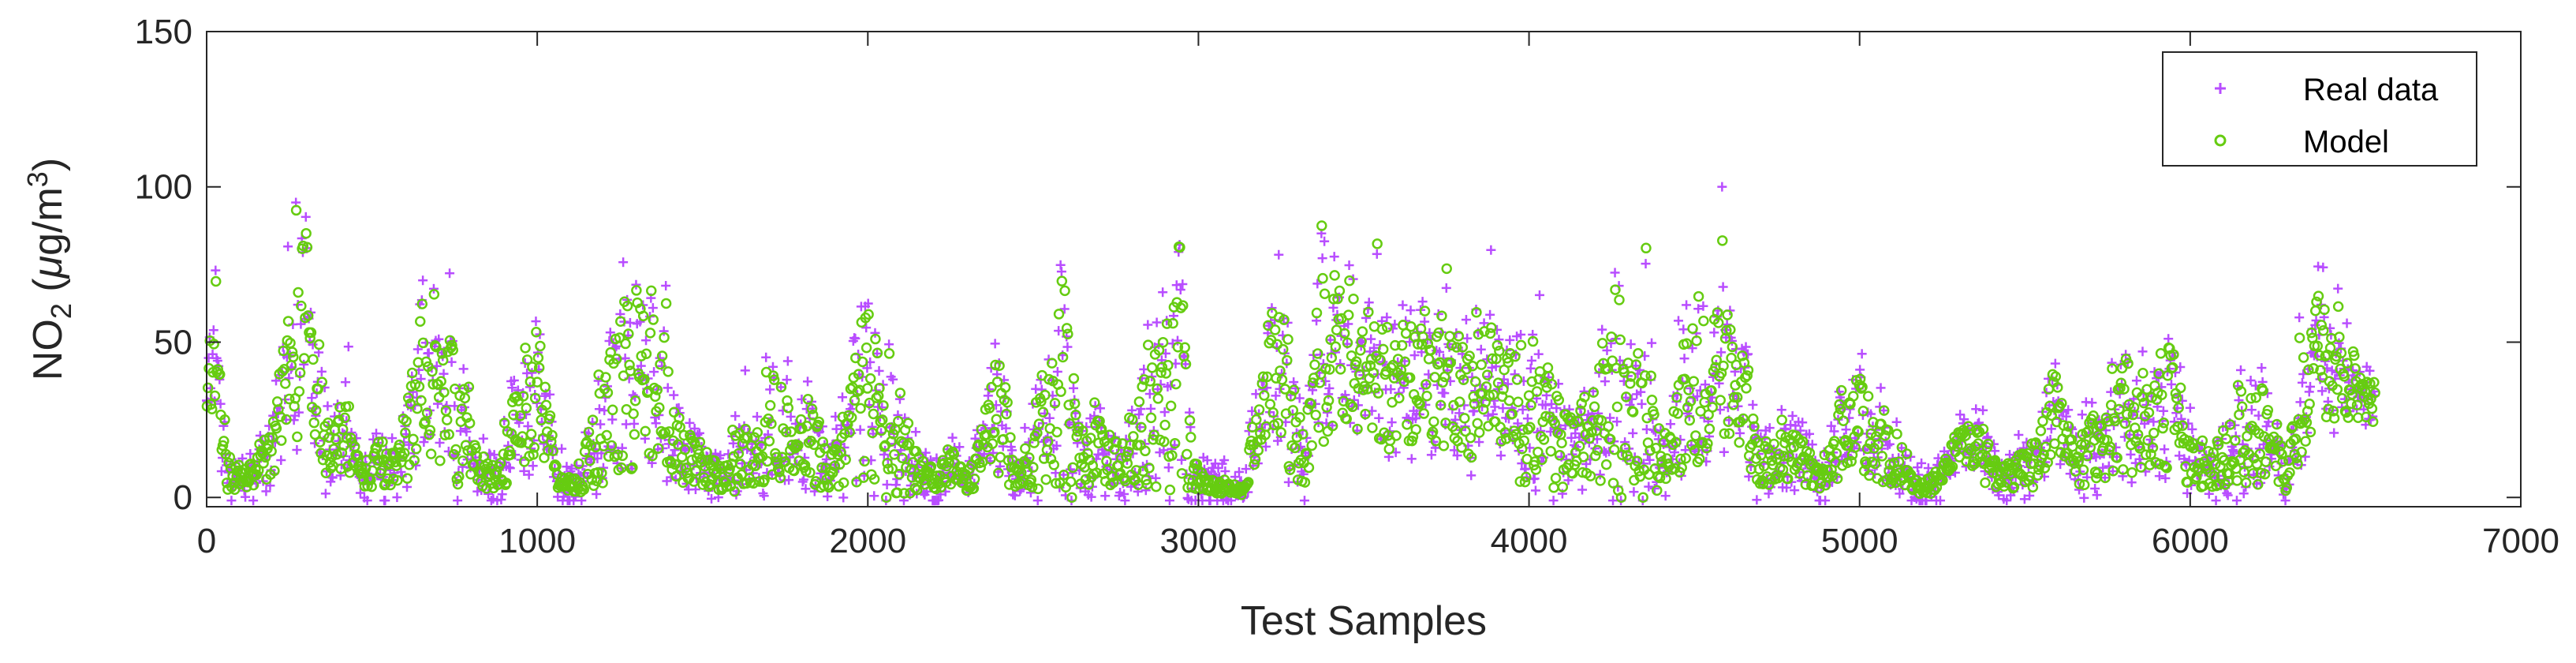 The height and width of the screenshot is (663, 2576). Describe the element at coordinates (48, 268) in the screenshot. I see `y-axis-title-mu: μ` at that location.